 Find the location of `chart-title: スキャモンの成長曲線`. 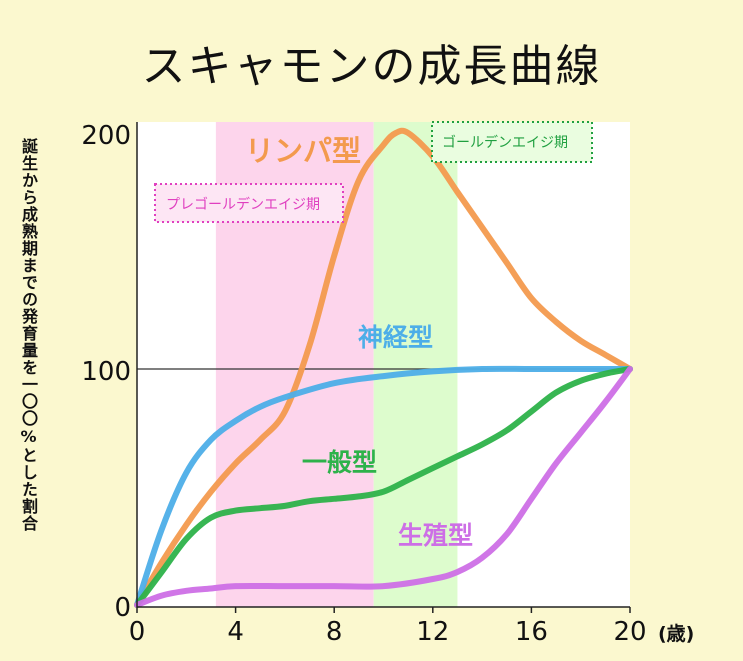

chart-title: スキャモンの成長曲線 is located at coordinates (371, 66).